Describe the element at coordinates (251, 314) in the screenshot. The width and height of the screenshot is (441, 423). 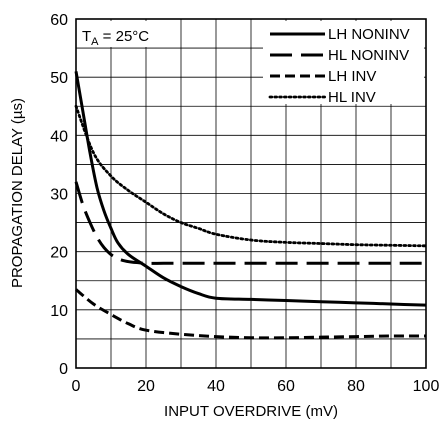
I see `series-line-lh-inv` at that location.